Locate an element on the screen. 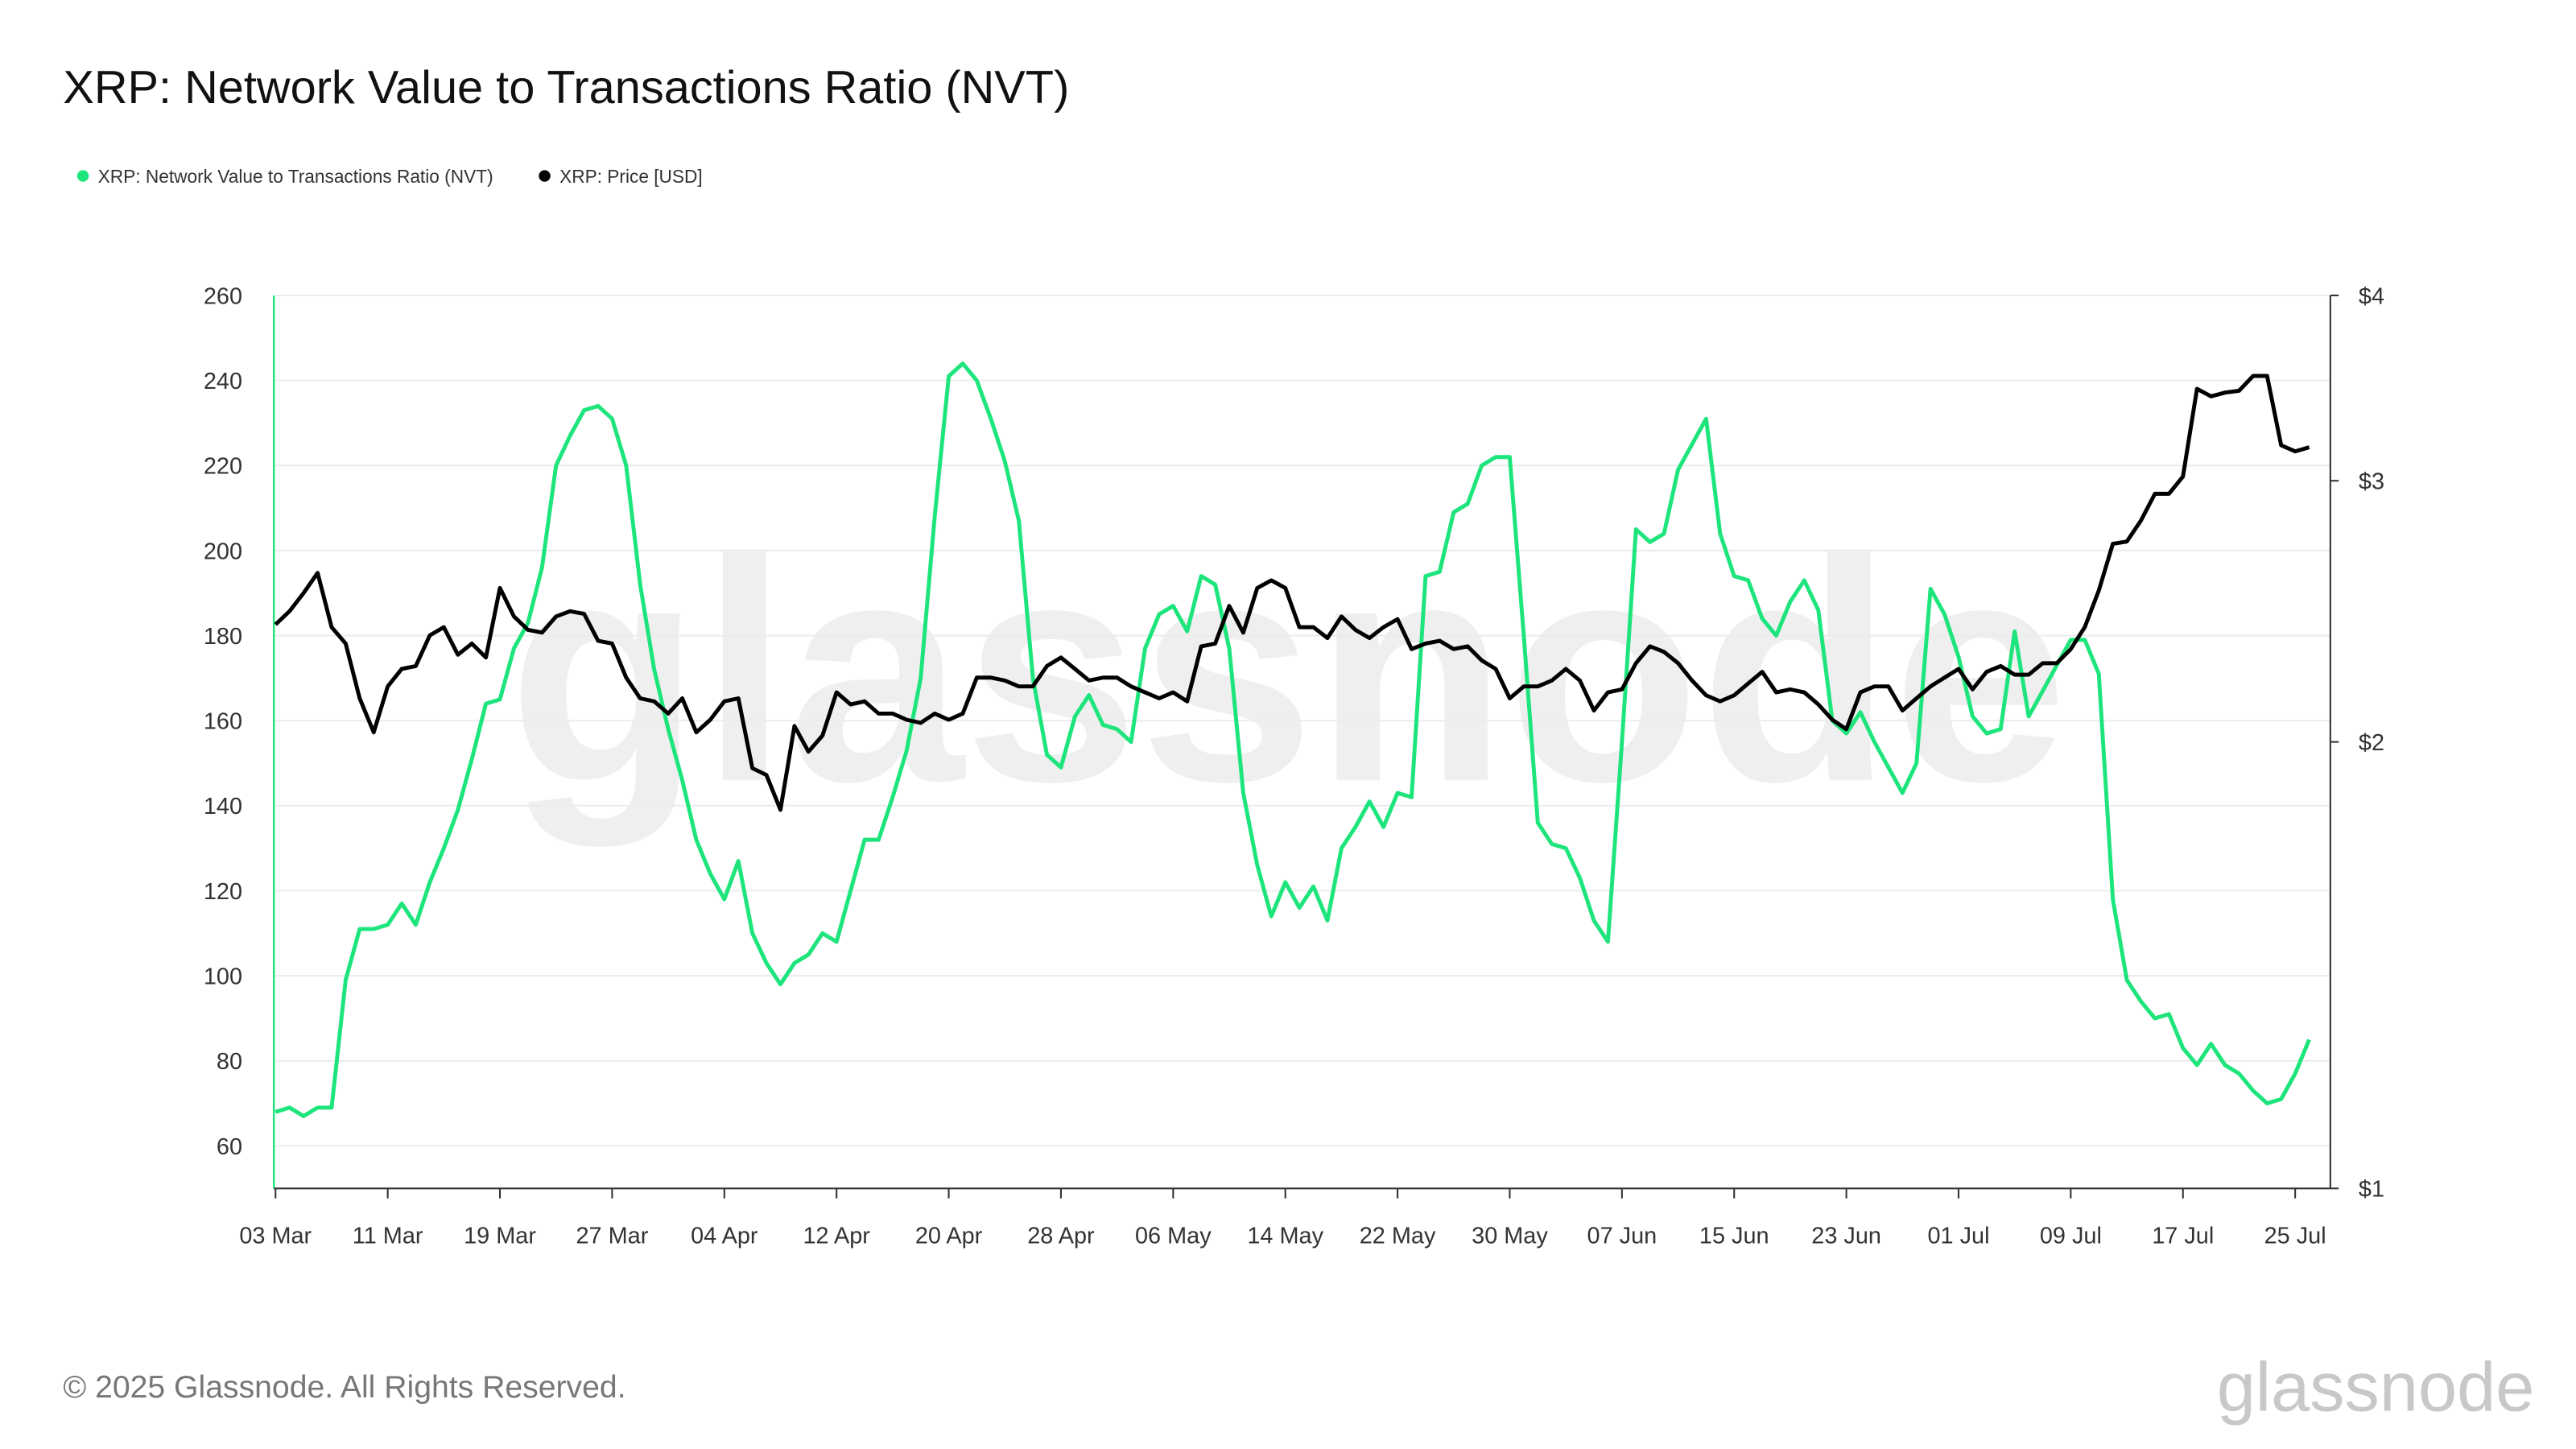 The height and width of the screenshot is (1449, 2576). x-tick-label: 01 Jul is located at coordinates (1958, 1236).